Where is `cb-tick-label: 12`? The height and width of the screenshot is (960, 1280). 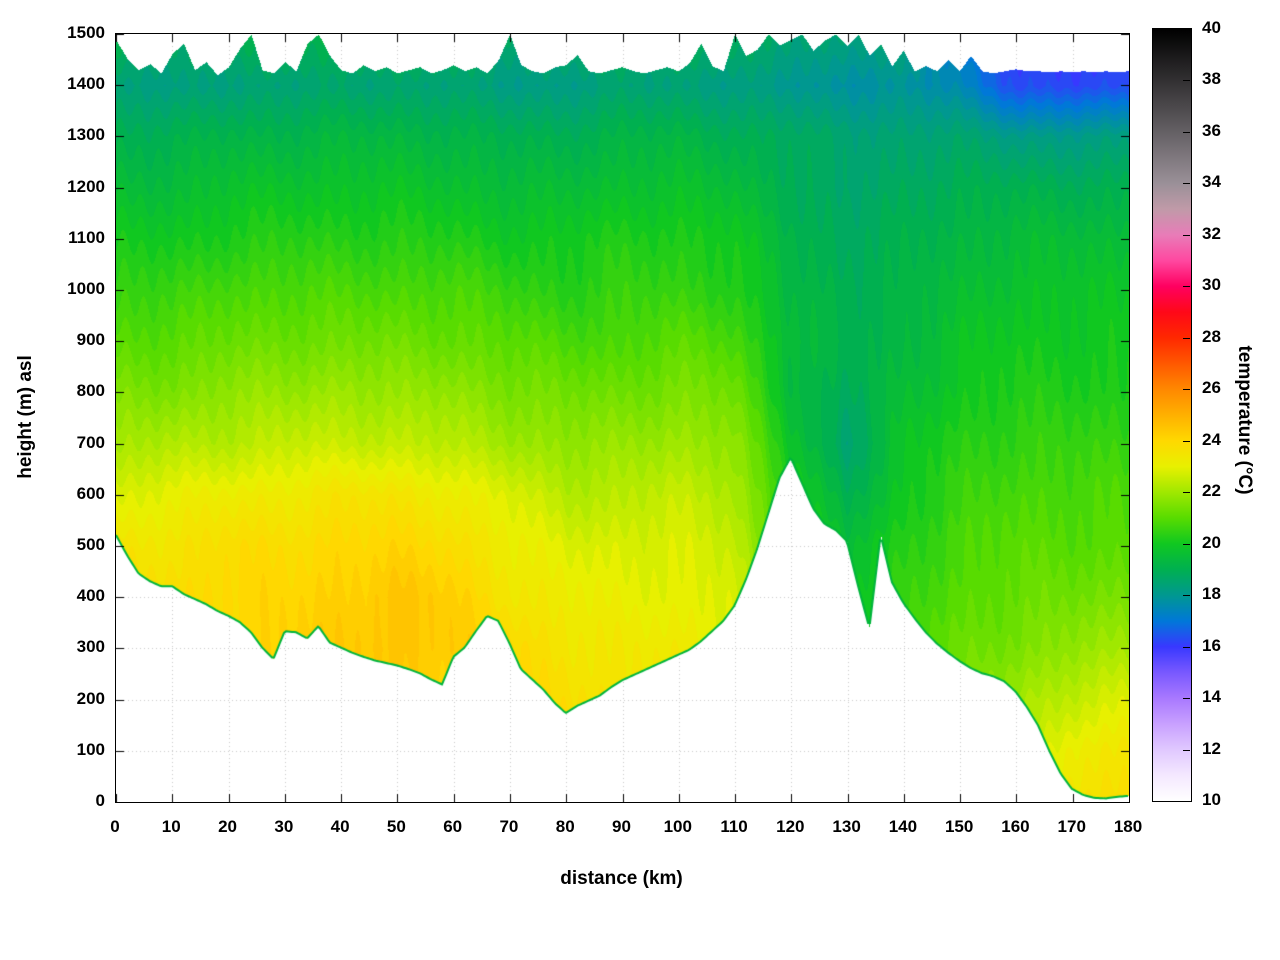
cb-tick-label: 12 is located at coordinates (1211, 748).